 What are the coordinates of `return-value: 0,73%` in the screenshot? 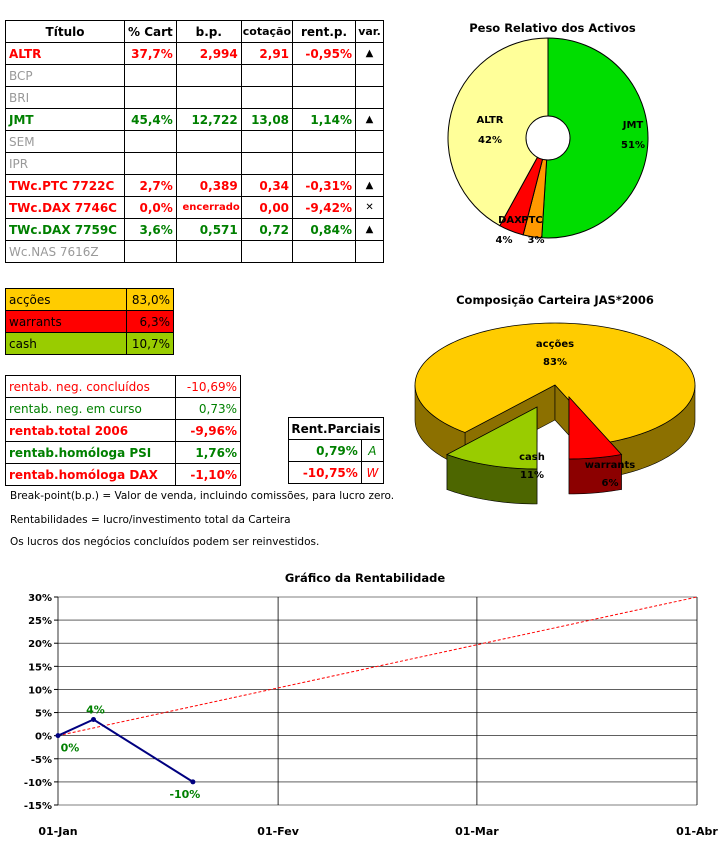 It's located at (208, 408).